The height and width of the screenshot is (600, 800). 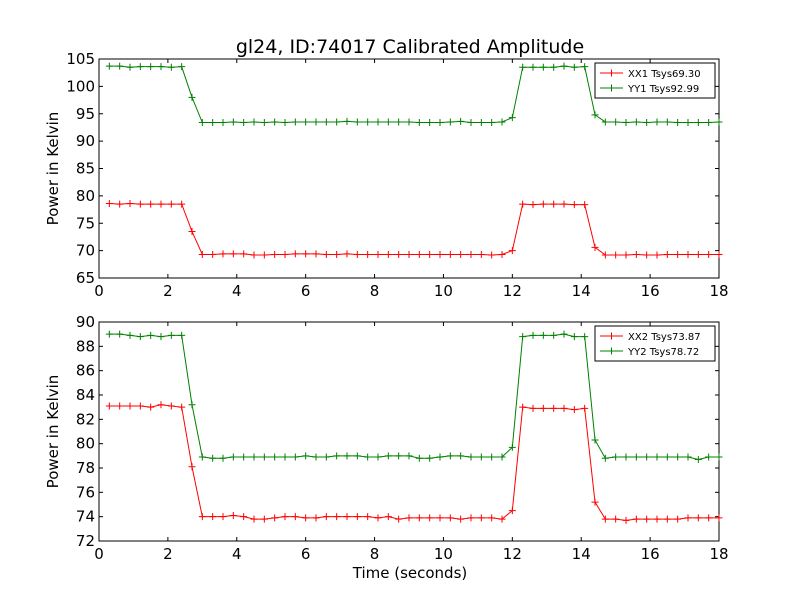 I want to click on bottom-x-tick-label: 2, so click(x=168, y=554).